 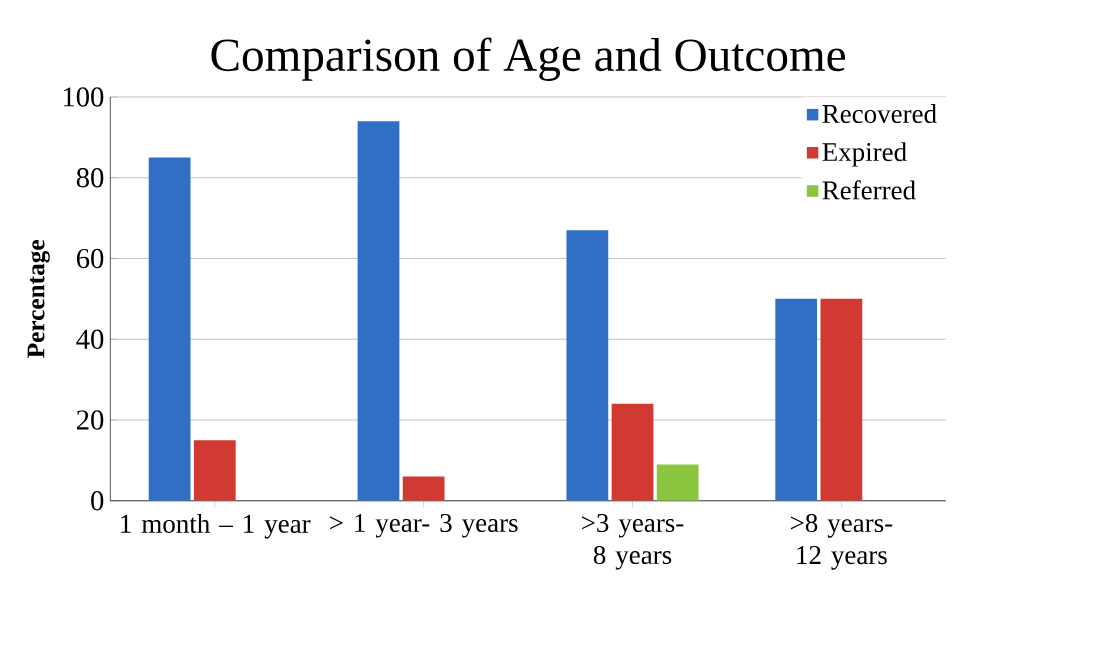 I want to click on y-tick-label: 60, so click(x=90, y=258).